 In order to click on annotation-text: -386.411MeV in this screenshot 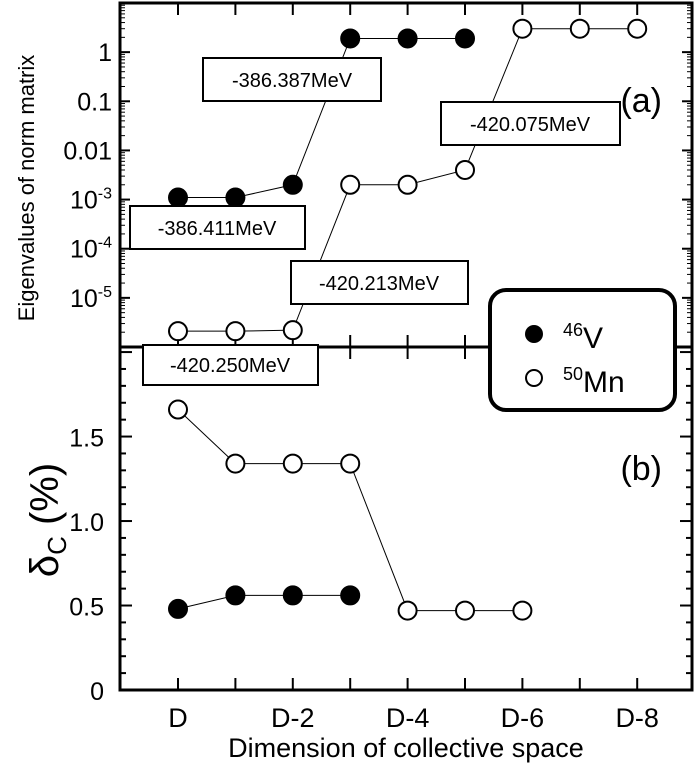, I will do `click(217, 229)`.